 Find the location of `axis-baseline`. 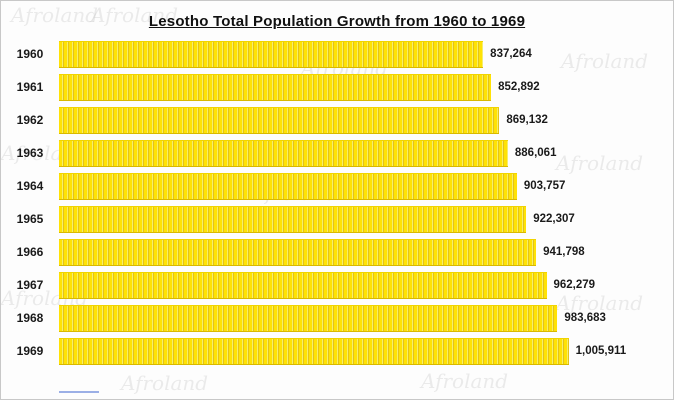

axis-baseline is located at coordinates (79, 392).